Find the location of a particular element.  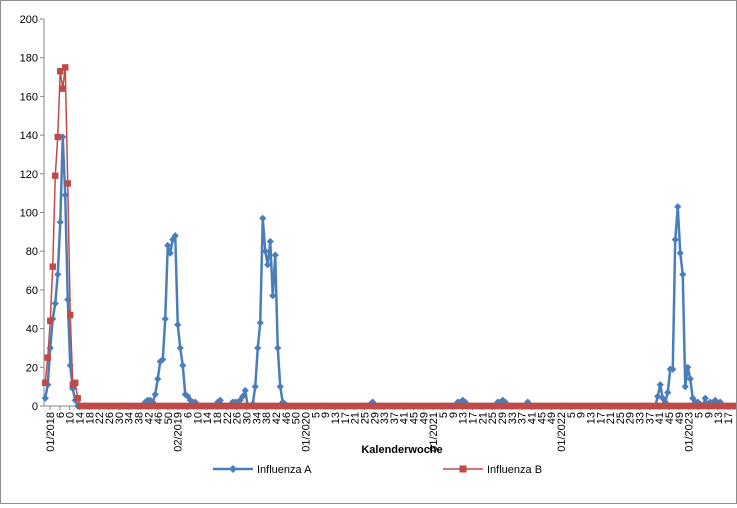

x-tick-label: 33 is located at coordinates (641, 418).